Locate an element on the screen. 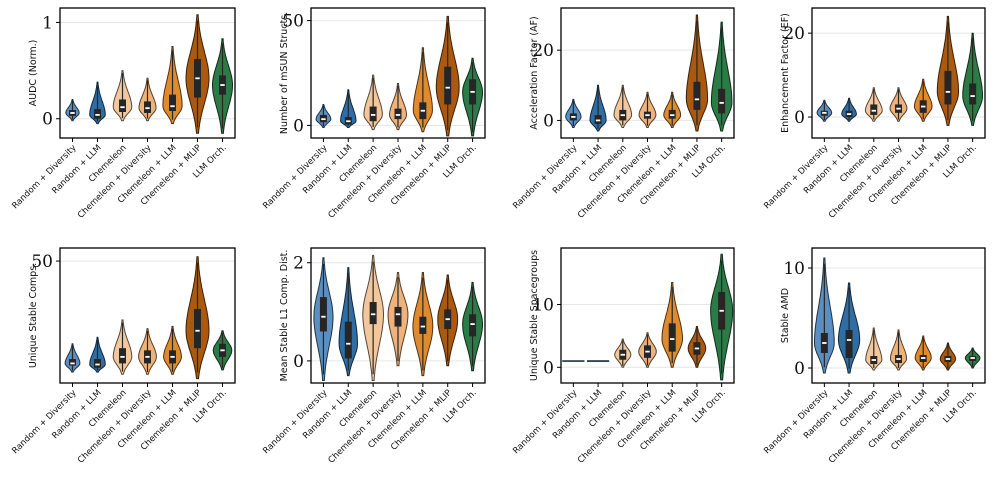 This screenshot has height=481, width=996. y-axis-label: Mean Stable L1 Comp. Dist. is located at coordinates (284, 316).